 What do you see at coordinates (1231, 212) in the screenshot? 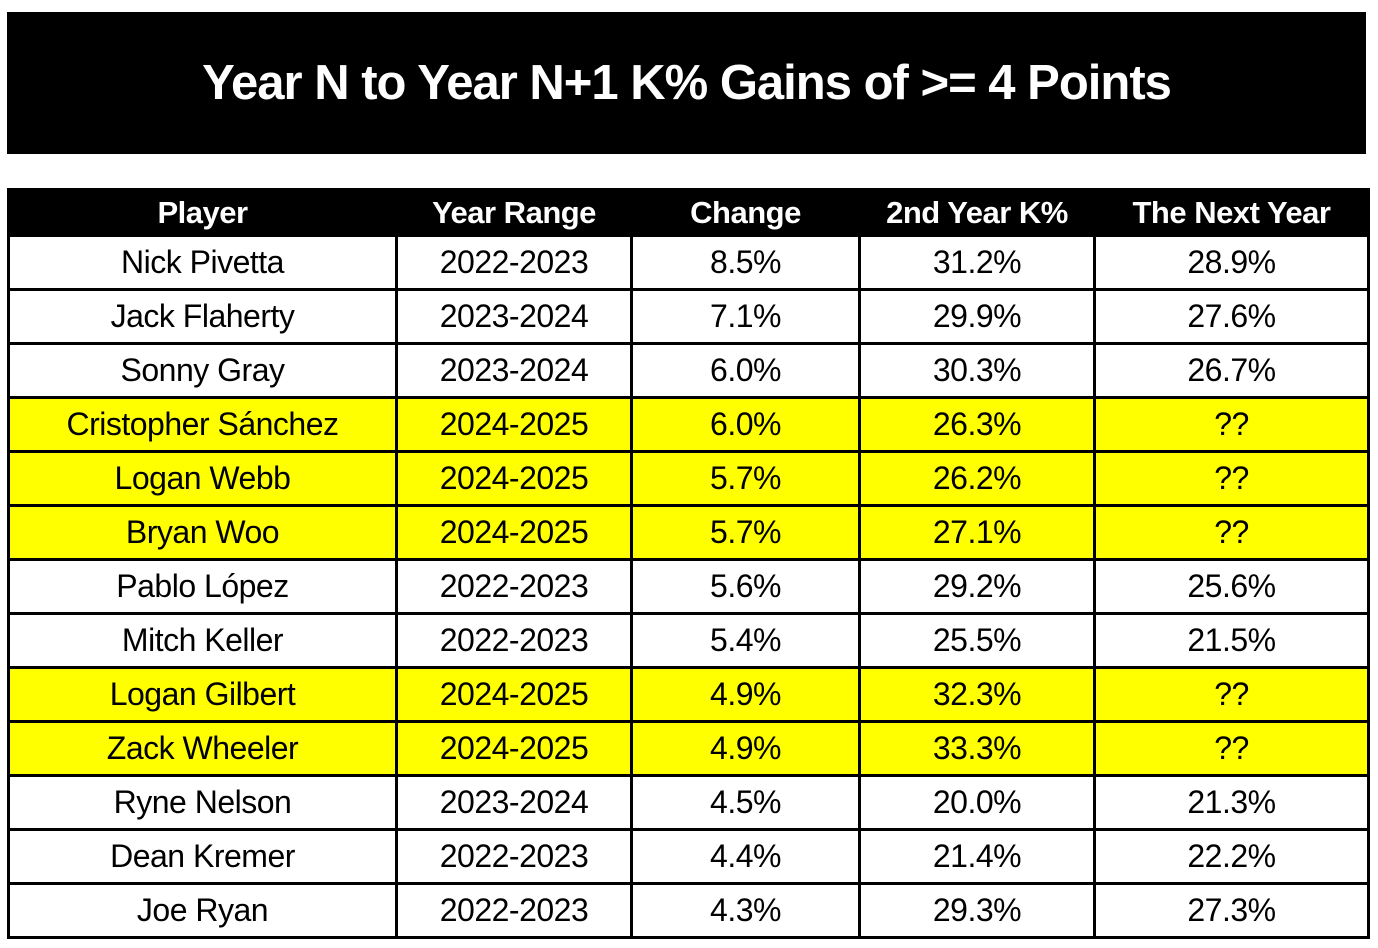
I see `col-header-next-year: The Next Year` at bounding box center [1231, 212].